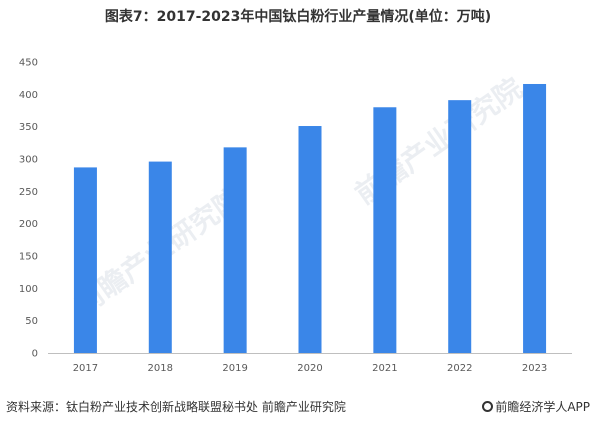  I want to click on y-tick-label: 0, so click(35, 354).